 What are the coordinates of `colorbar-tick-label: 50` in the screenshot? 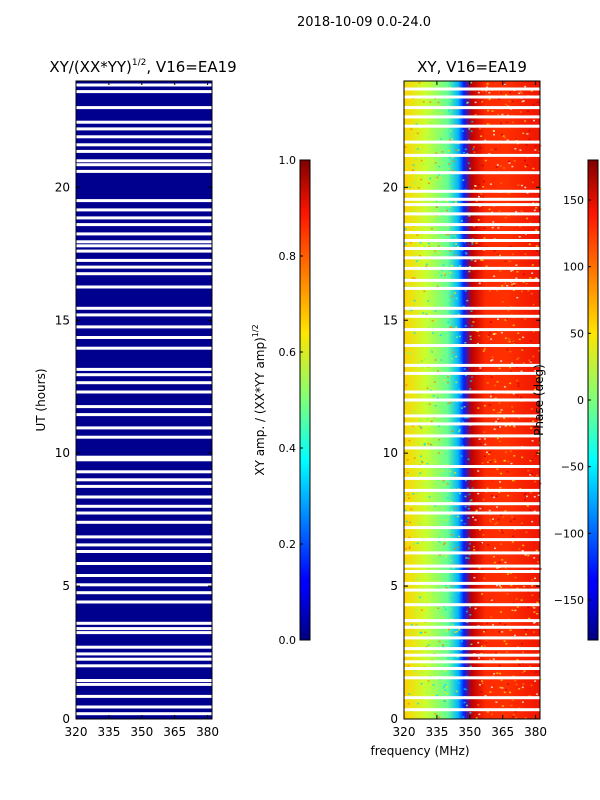 It's located at (577, 333).